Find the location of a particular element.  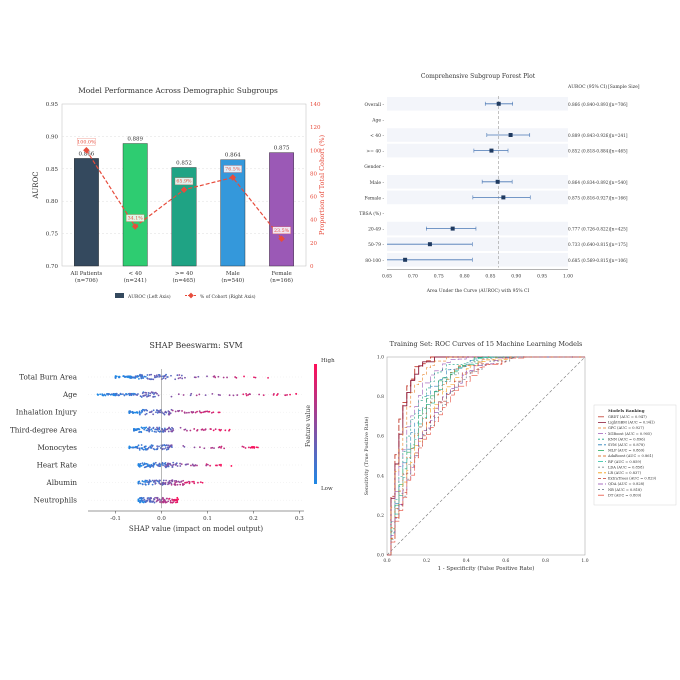

roc-y-tick: 0.2 is located at coordinates (380, 516).